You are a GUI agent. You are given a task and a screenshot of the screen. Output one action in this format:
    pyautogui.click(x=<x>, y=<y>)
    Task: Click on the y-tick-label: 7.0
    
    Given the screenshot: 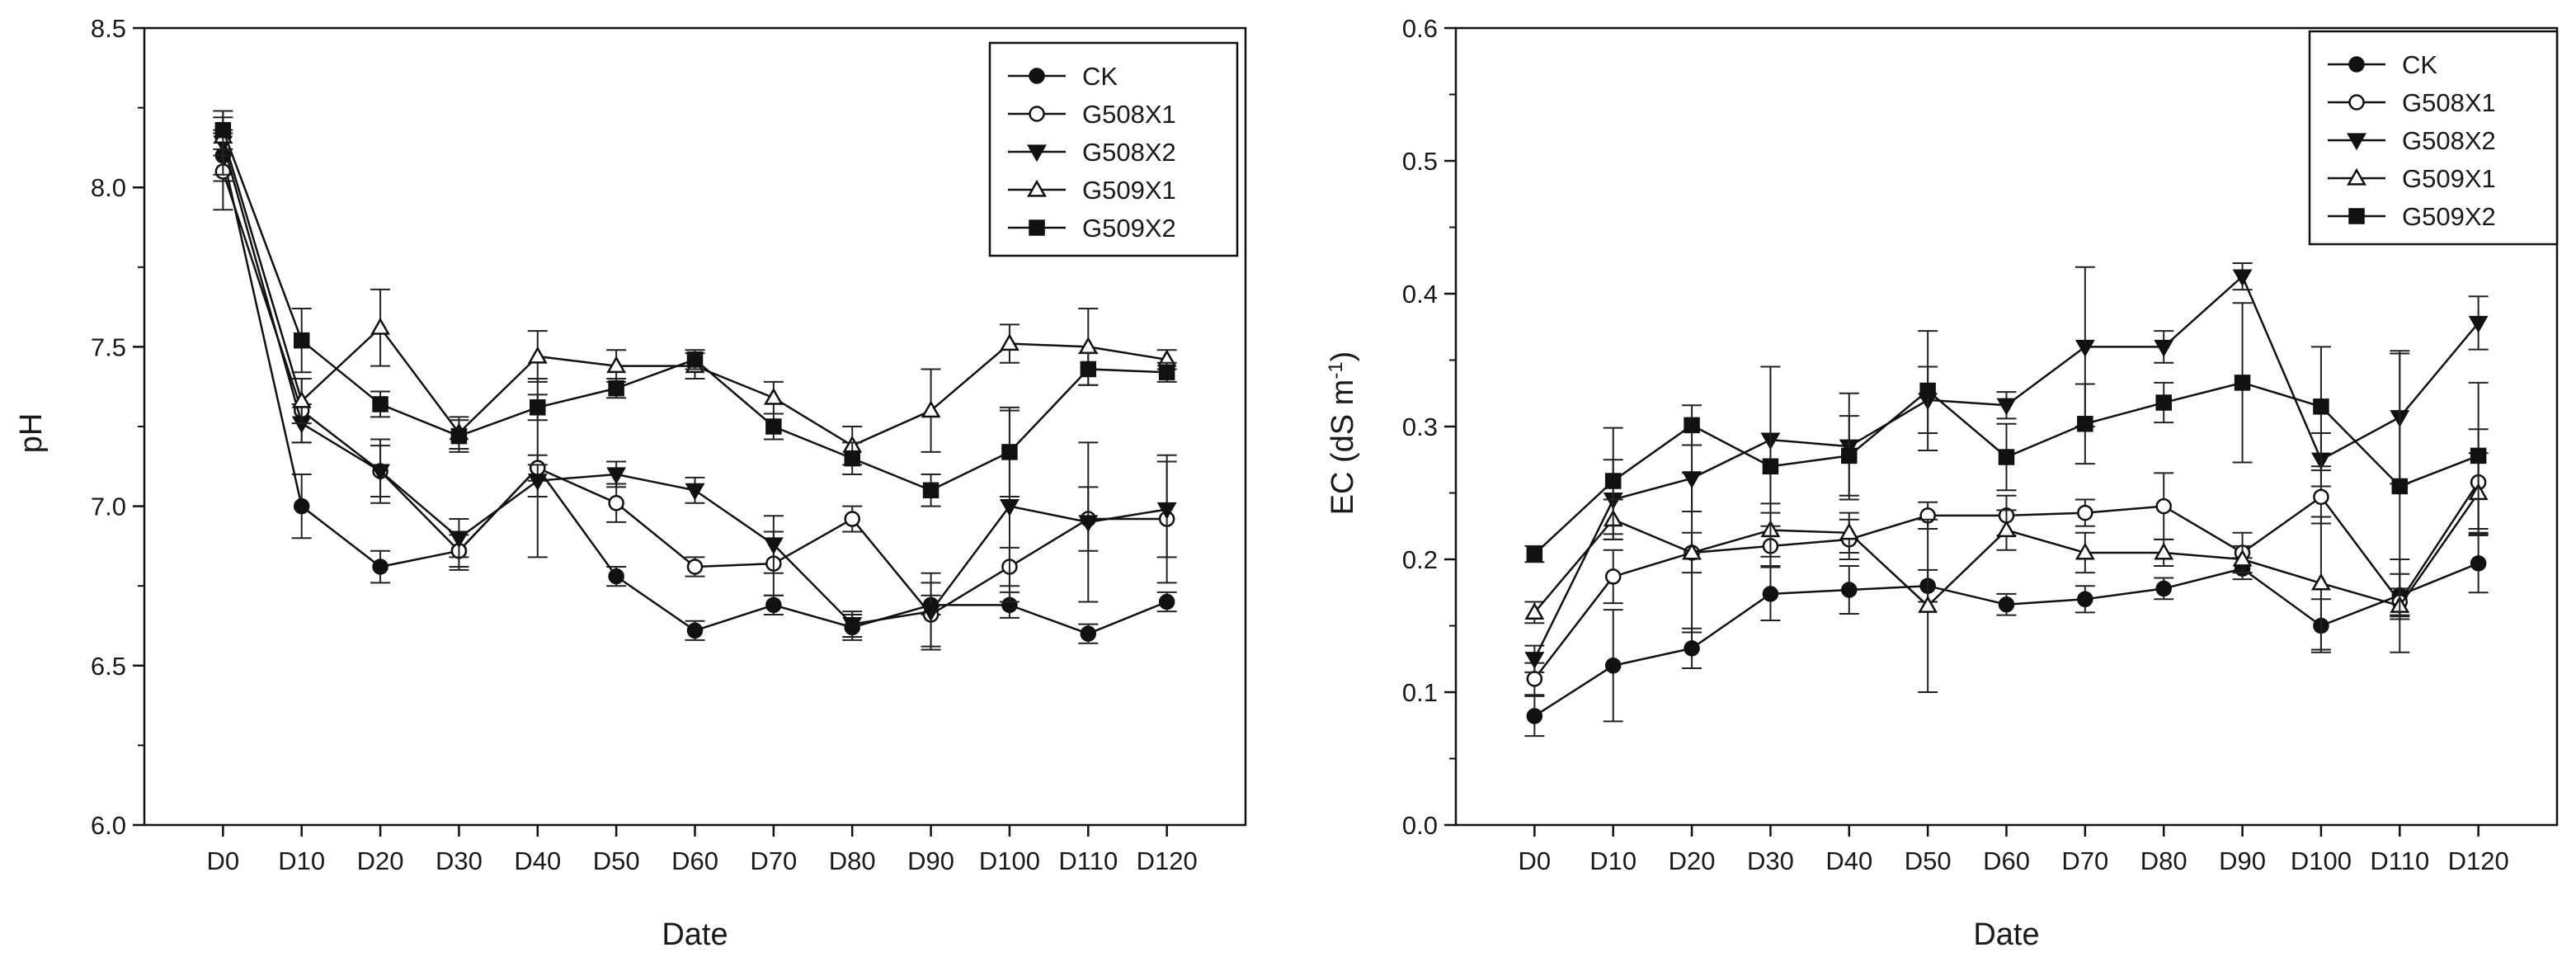 What is the action you would take?
    pyautogui.click(x=109, y=507)
    